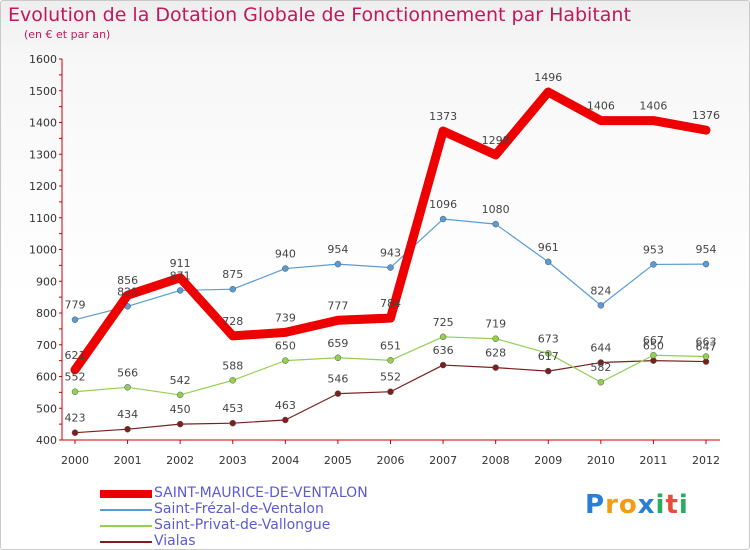  Describe the element at coordinates (390, 345) in the screenshot. I see `data-label: 651` at that location.